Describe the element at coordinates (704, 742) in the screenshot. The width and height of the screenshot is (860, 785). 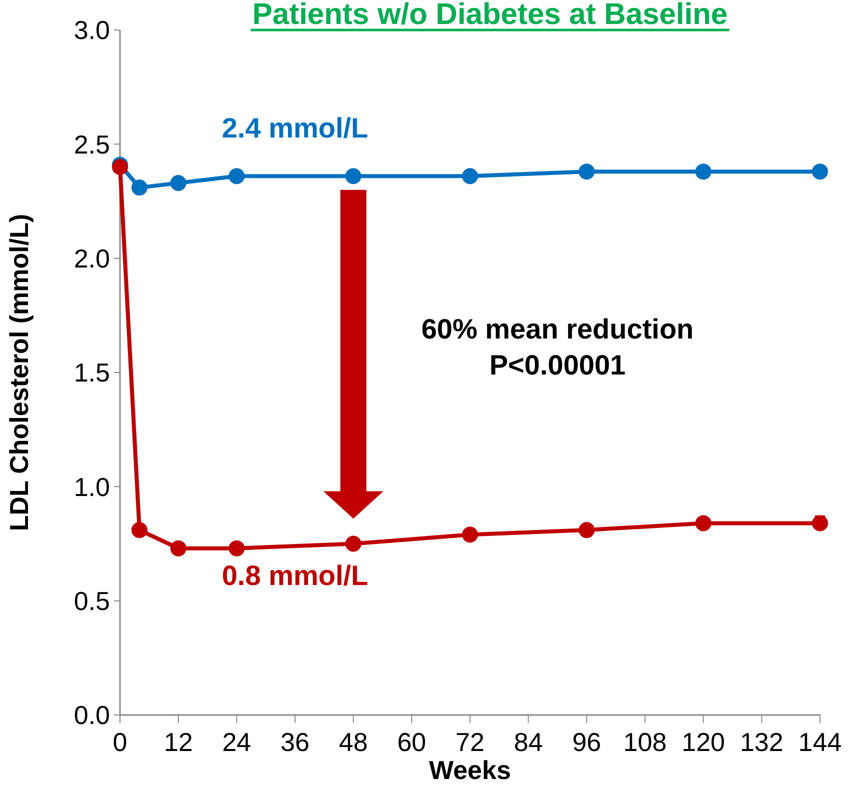
I see `x-tick-label: 120` at that location.